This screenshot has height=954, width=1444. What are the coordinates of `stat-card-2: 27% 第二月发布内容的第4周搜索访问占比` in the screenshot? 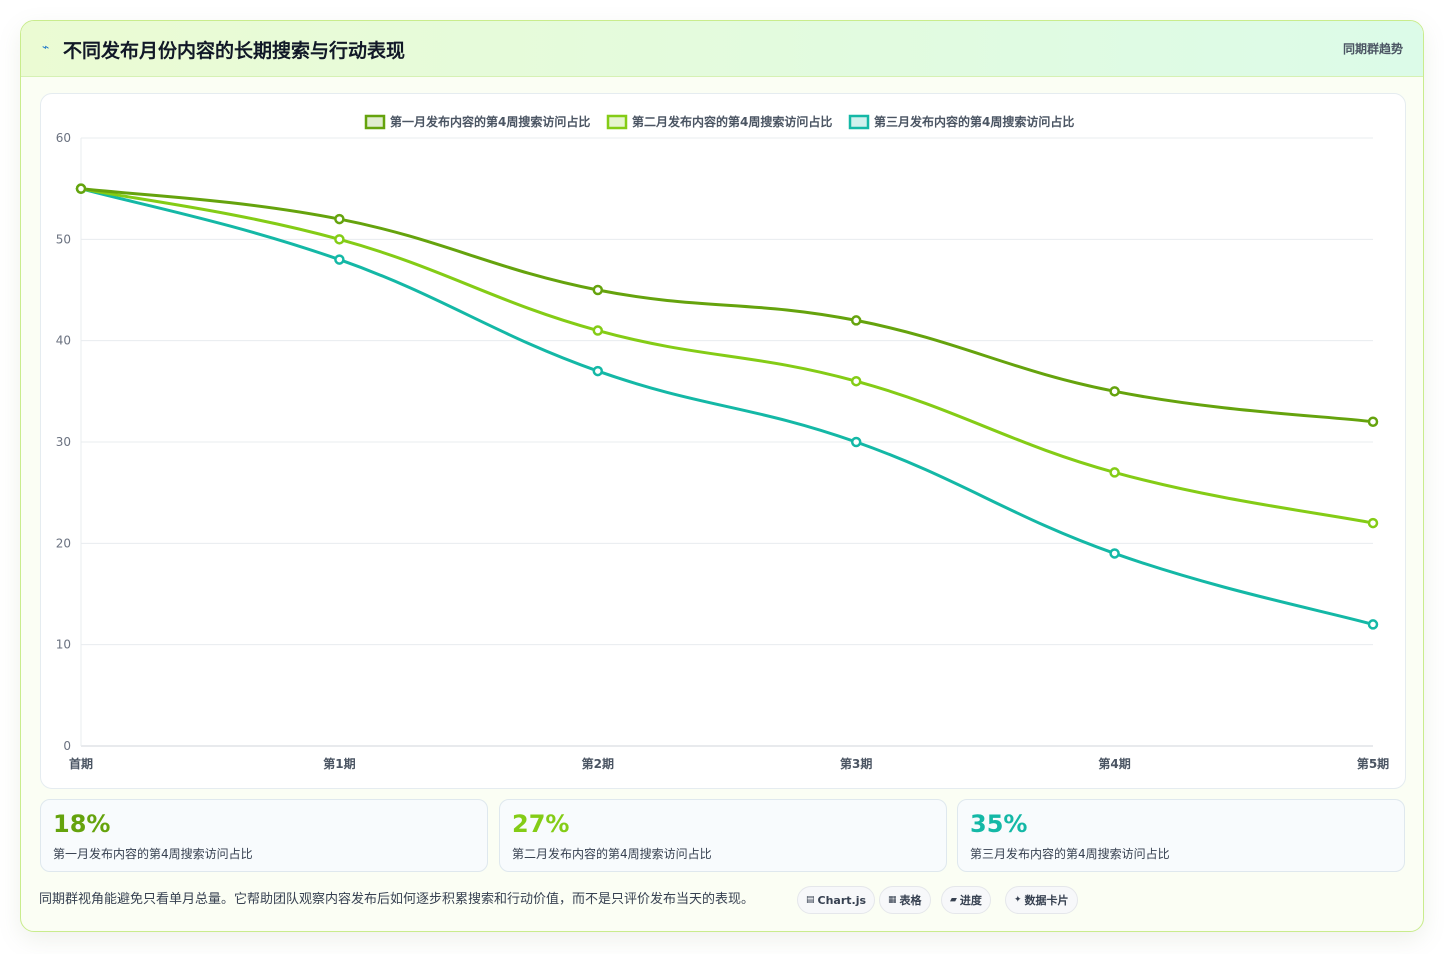 It's located at (723, 835).